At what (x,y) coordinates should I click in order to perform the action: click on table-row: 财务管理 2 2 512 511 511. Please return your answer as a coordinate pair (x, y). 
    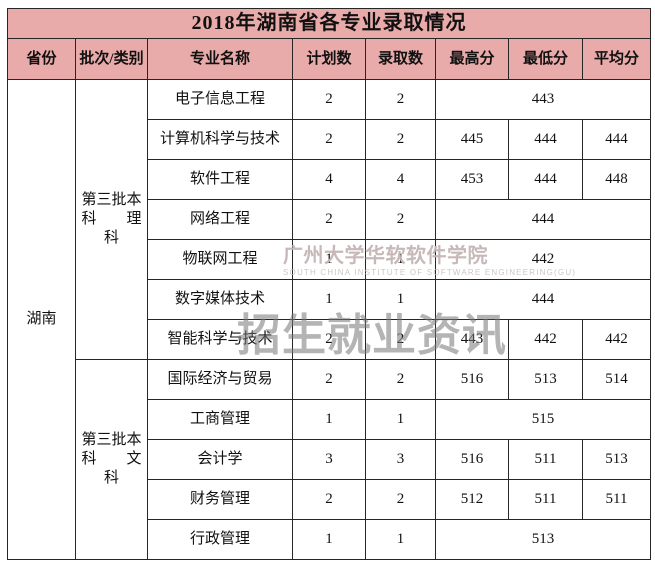
    Looking at the image, I should click on (329, 499).